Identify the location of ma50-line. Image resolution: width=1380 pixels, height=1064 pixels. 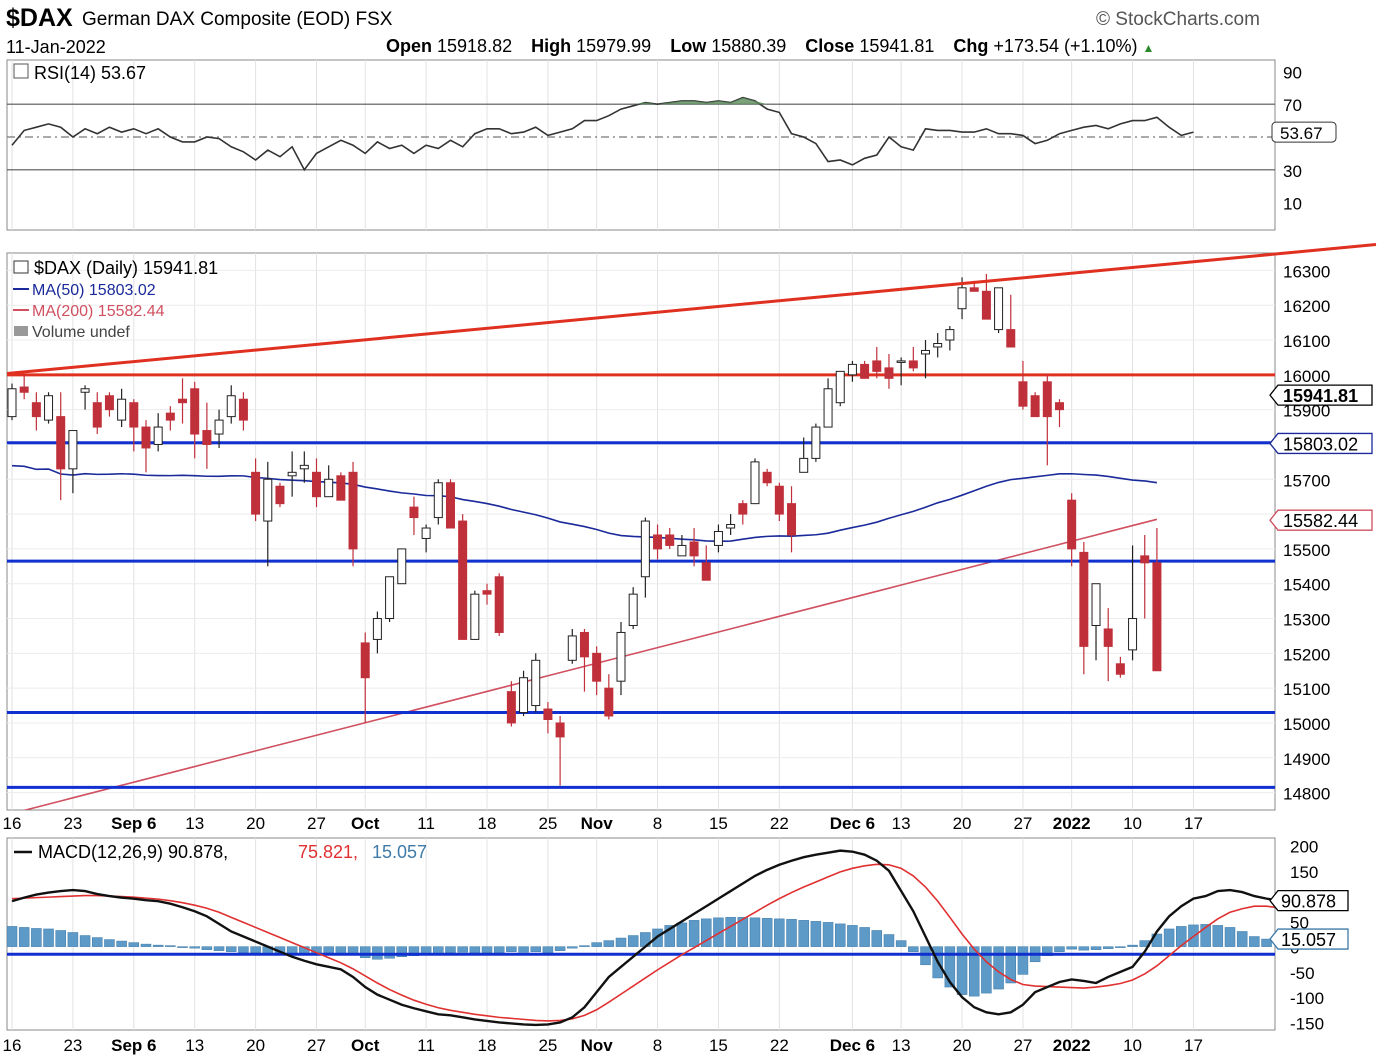
(584, 503).